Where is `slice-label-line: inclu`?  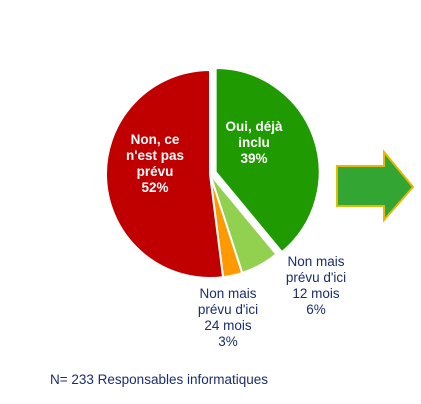
slice-label-line: inclu is located at coordinates (254, 142).